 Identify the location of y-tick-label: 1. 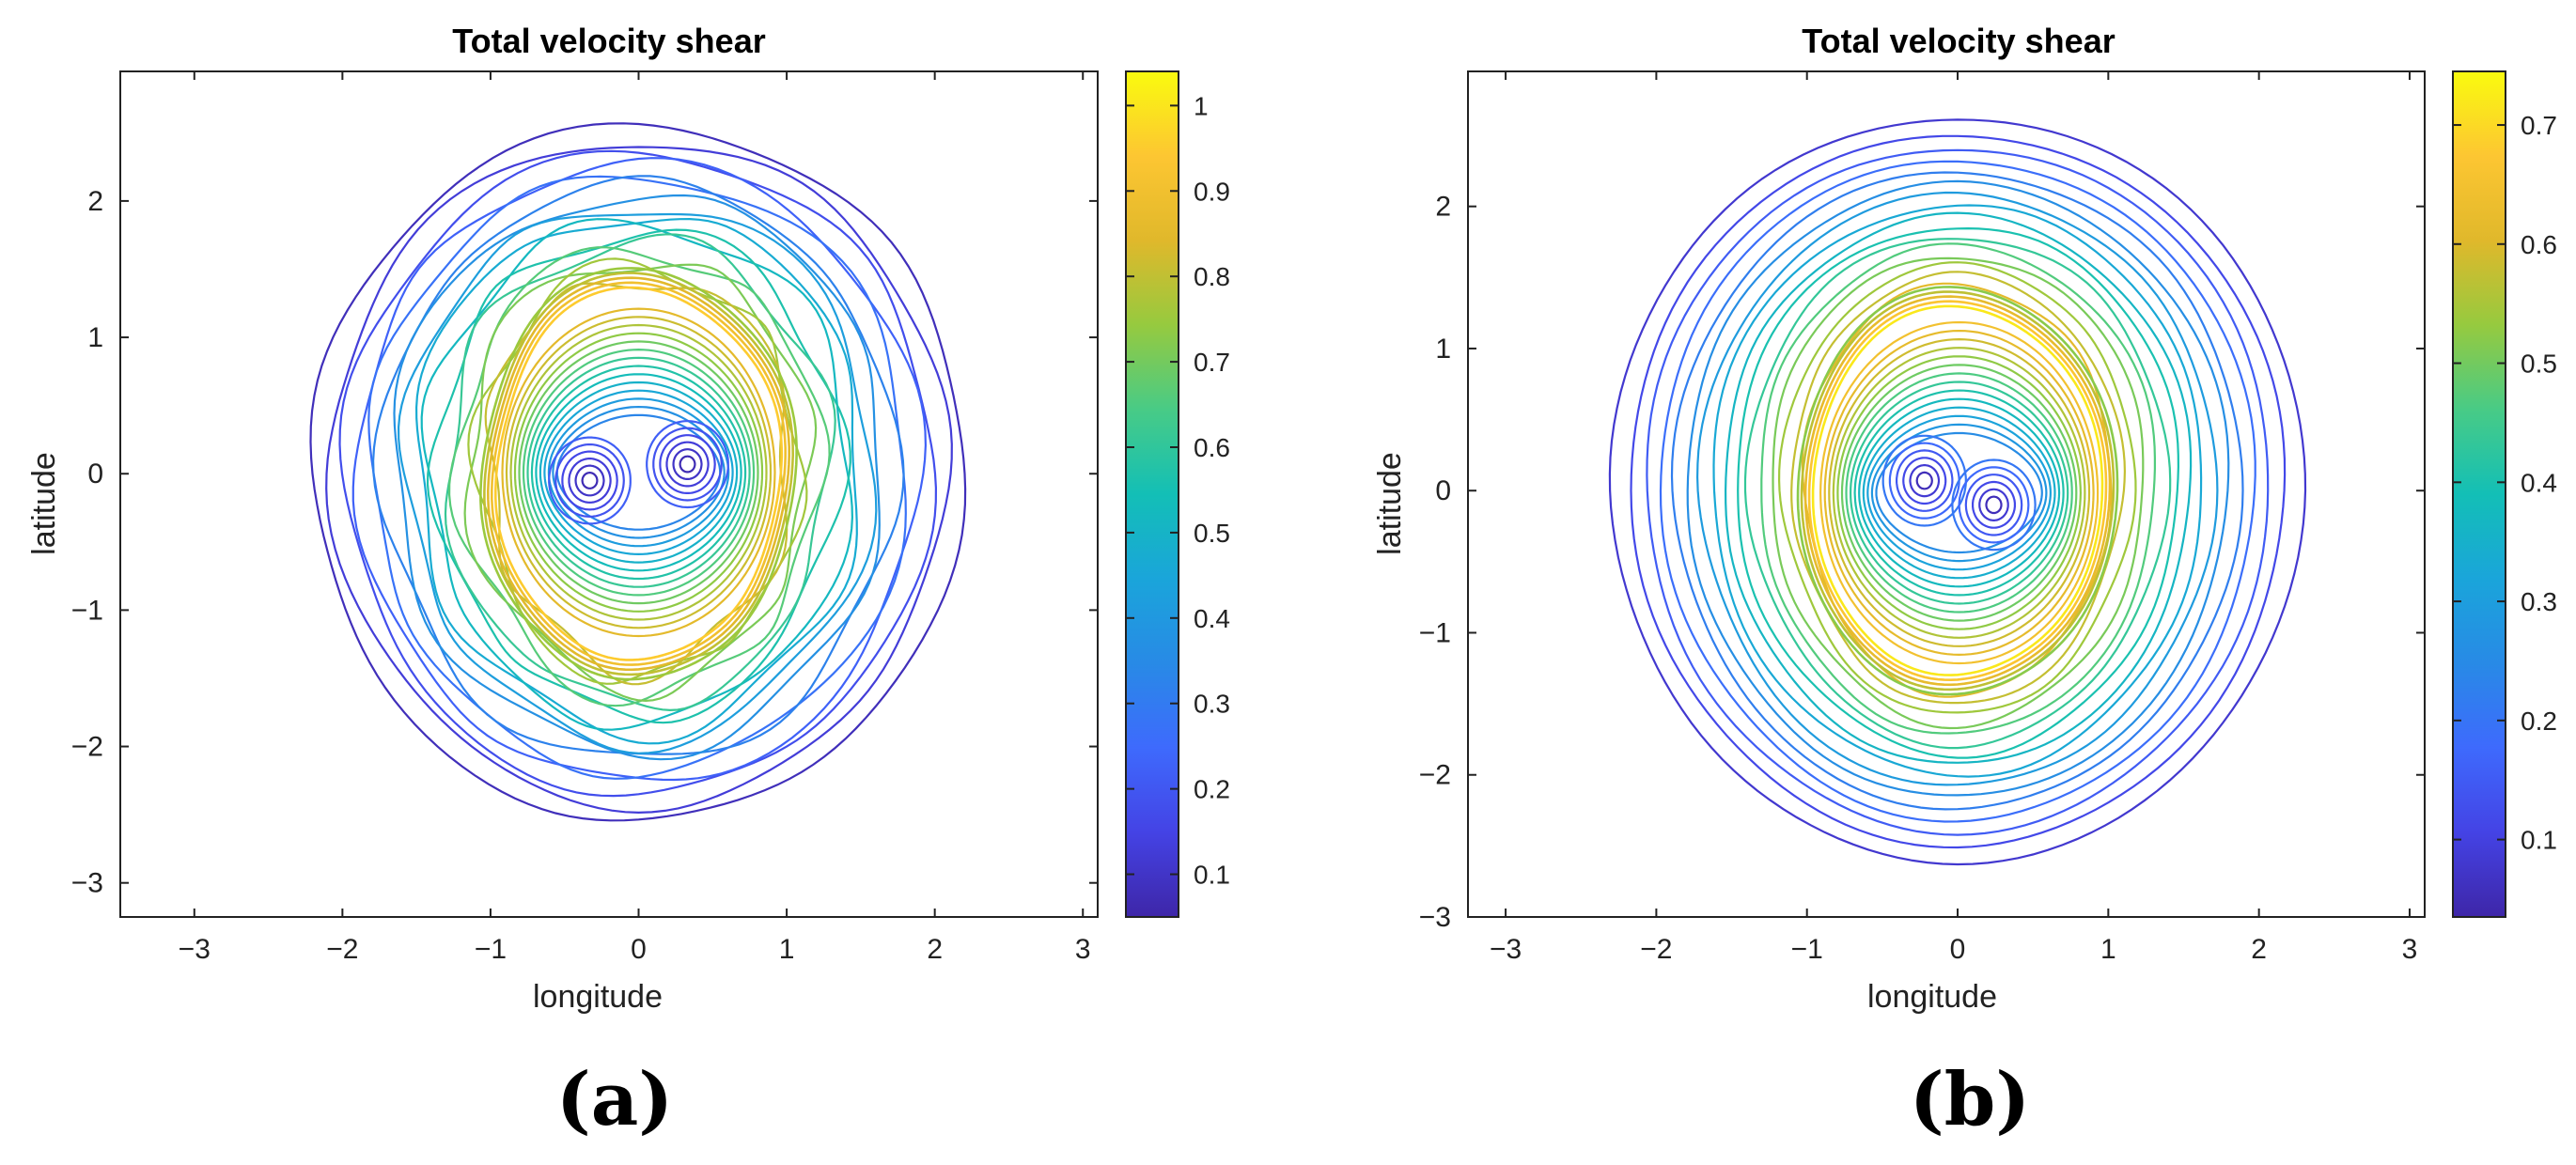
(1443, 349).